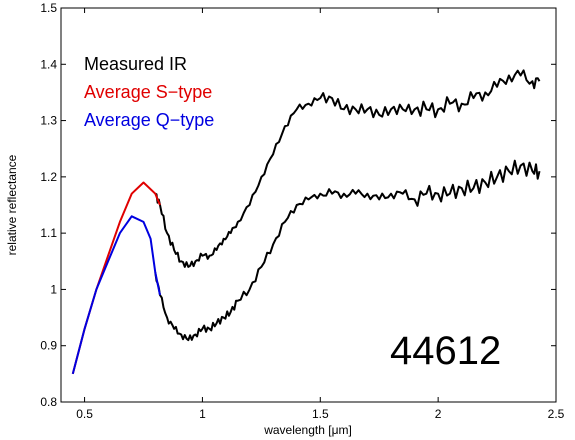 Image resolution: width=575 pixels, height=440 pixels. Describe the element at coordinates (48, 121) in the screenshot. I see `y-tick-label: 1.3` at that location.